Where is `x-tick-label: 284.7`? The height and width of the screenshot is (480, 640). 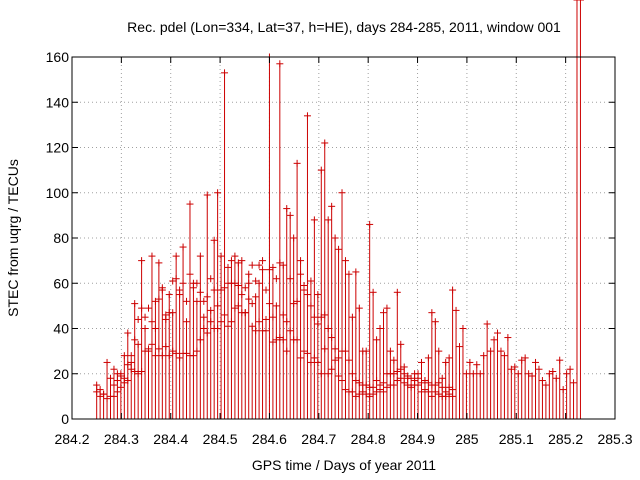
x-tick-label: 284.7 is located at coordinates (318, 439).